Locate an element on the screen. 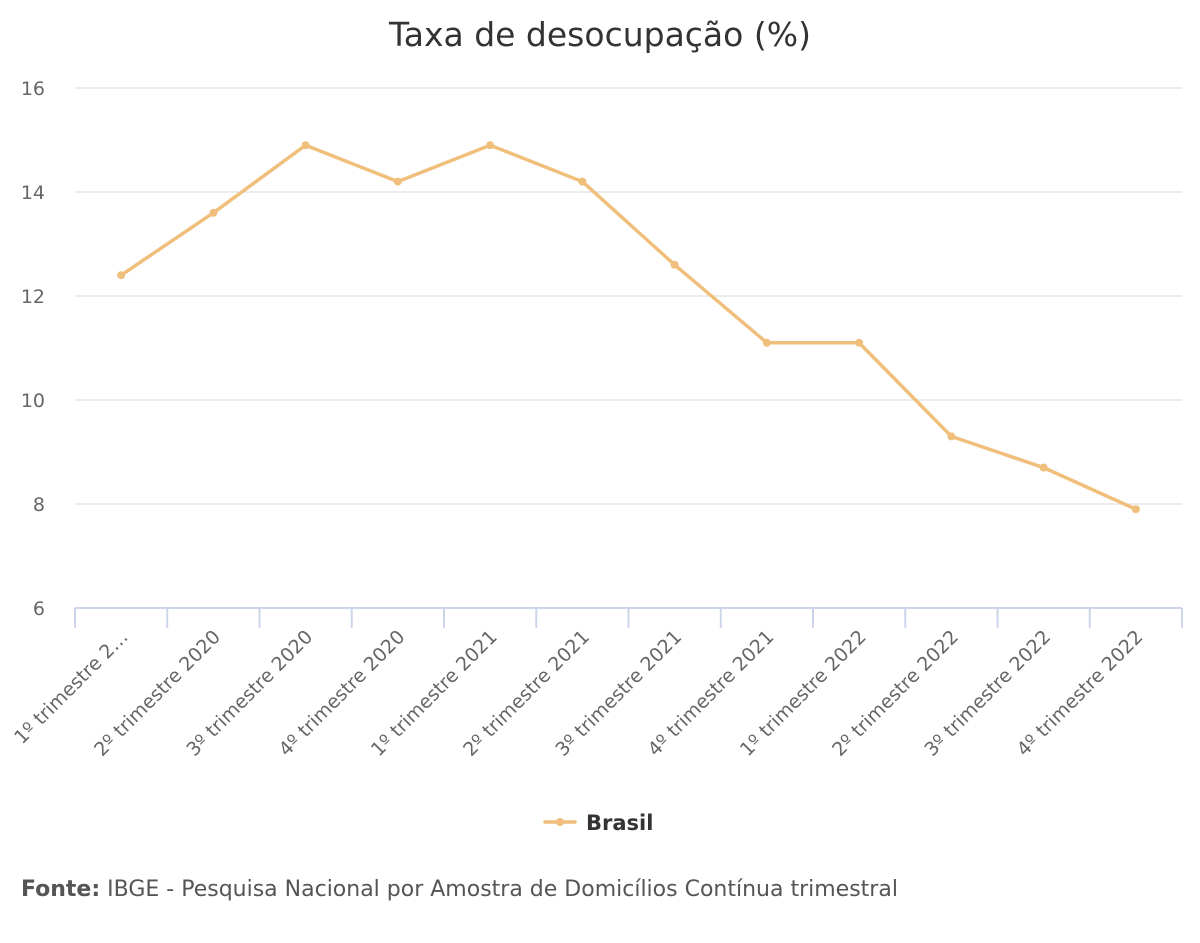 Image resolution: width=1200 pixels, height=943 pixels. y-tick-label: 8 is located at coordinates (39, 505).